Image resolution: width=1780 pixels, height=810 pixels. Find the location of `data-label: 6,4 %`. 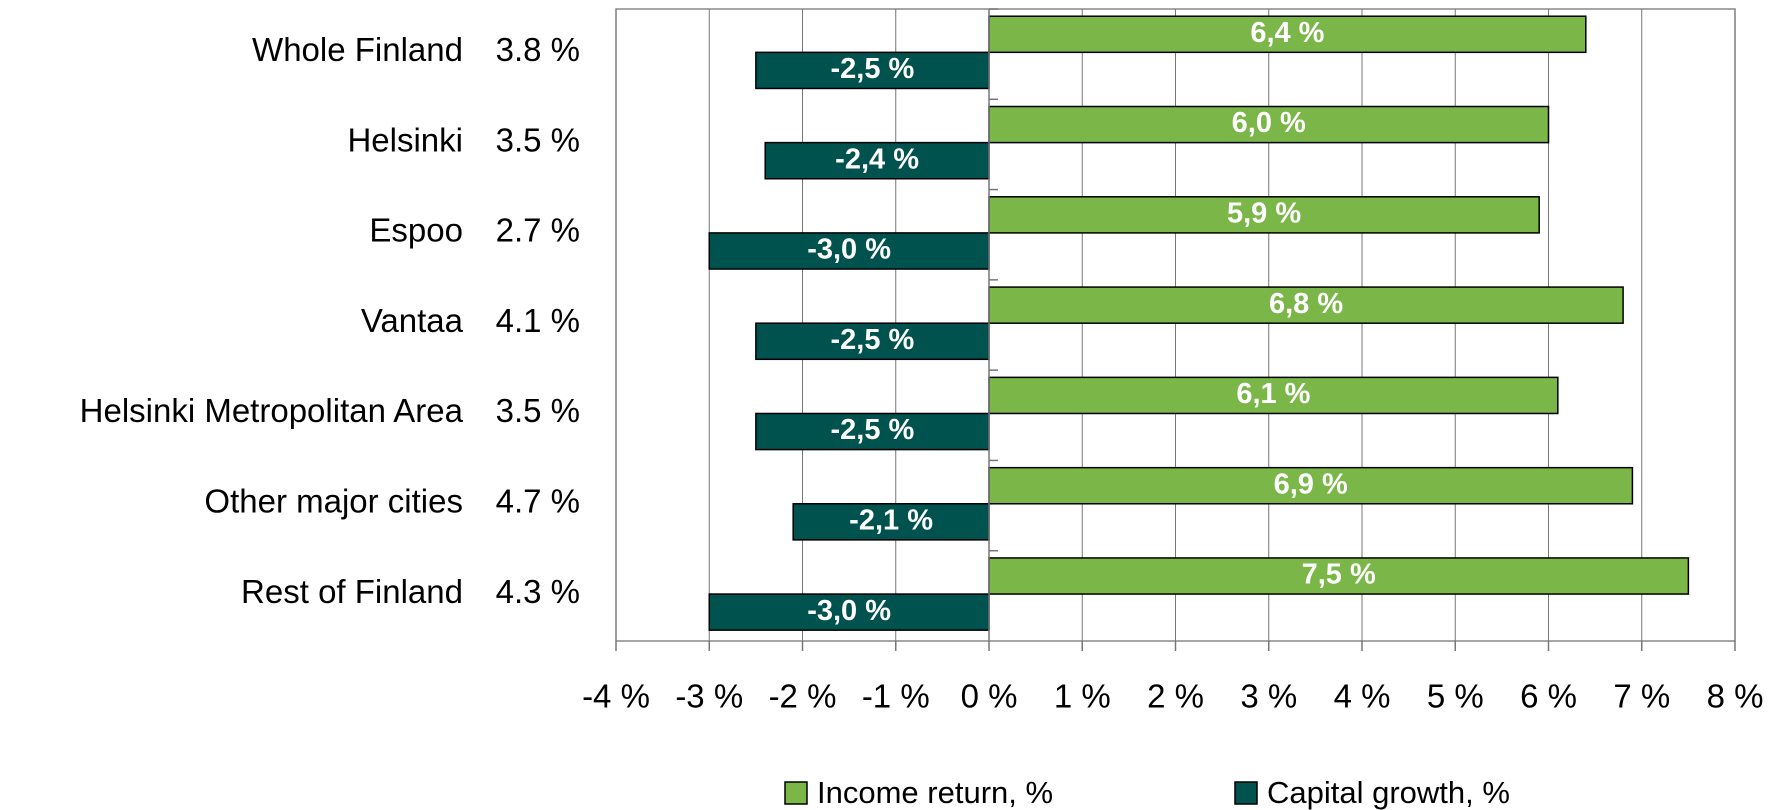

data-label: 6,4 % is located at coordinates (1287, 33).